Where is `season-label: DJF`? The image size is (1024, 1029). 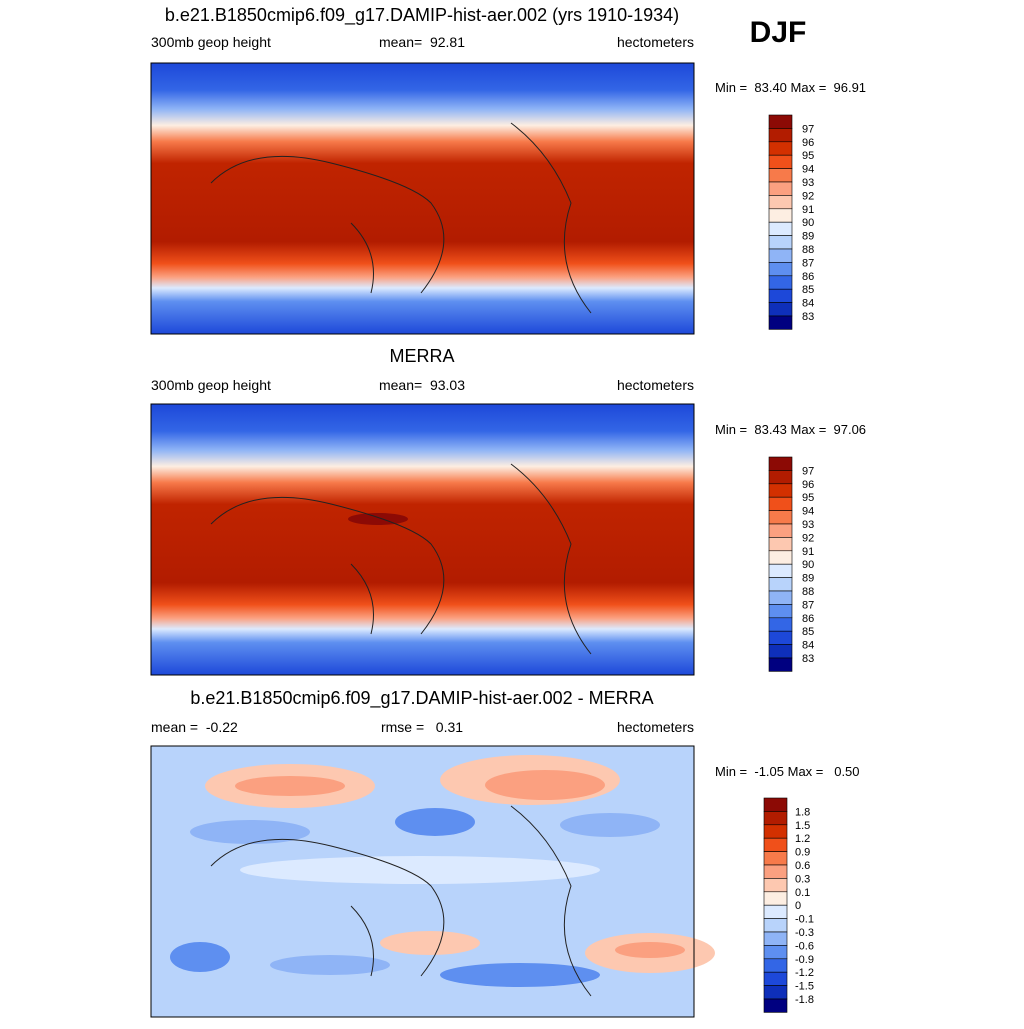
season-label: DJF is located at coordinates (778, 32).